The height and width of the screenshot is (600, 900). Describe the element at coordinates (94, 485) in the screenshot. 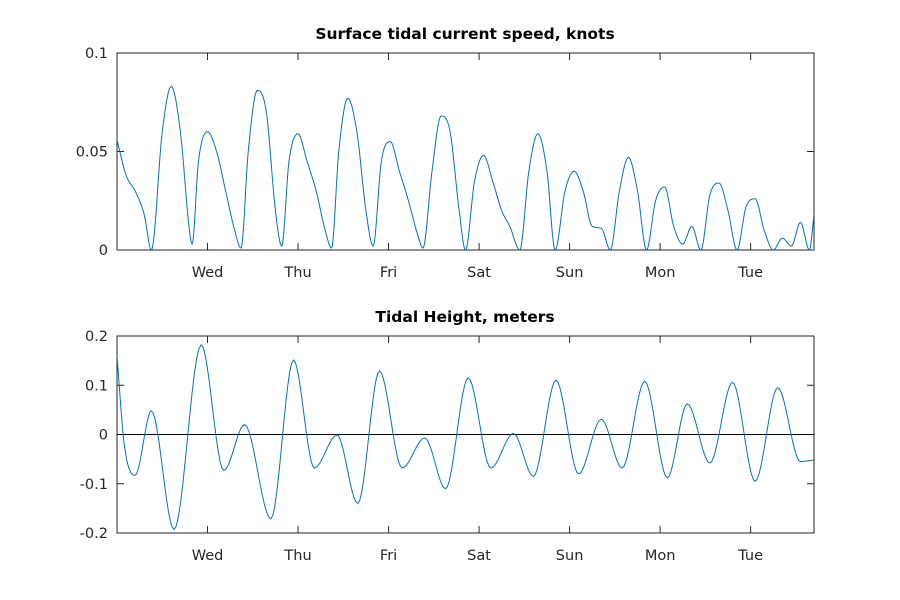

I see `tidal-height-ytick-label: -0.1` at that location.